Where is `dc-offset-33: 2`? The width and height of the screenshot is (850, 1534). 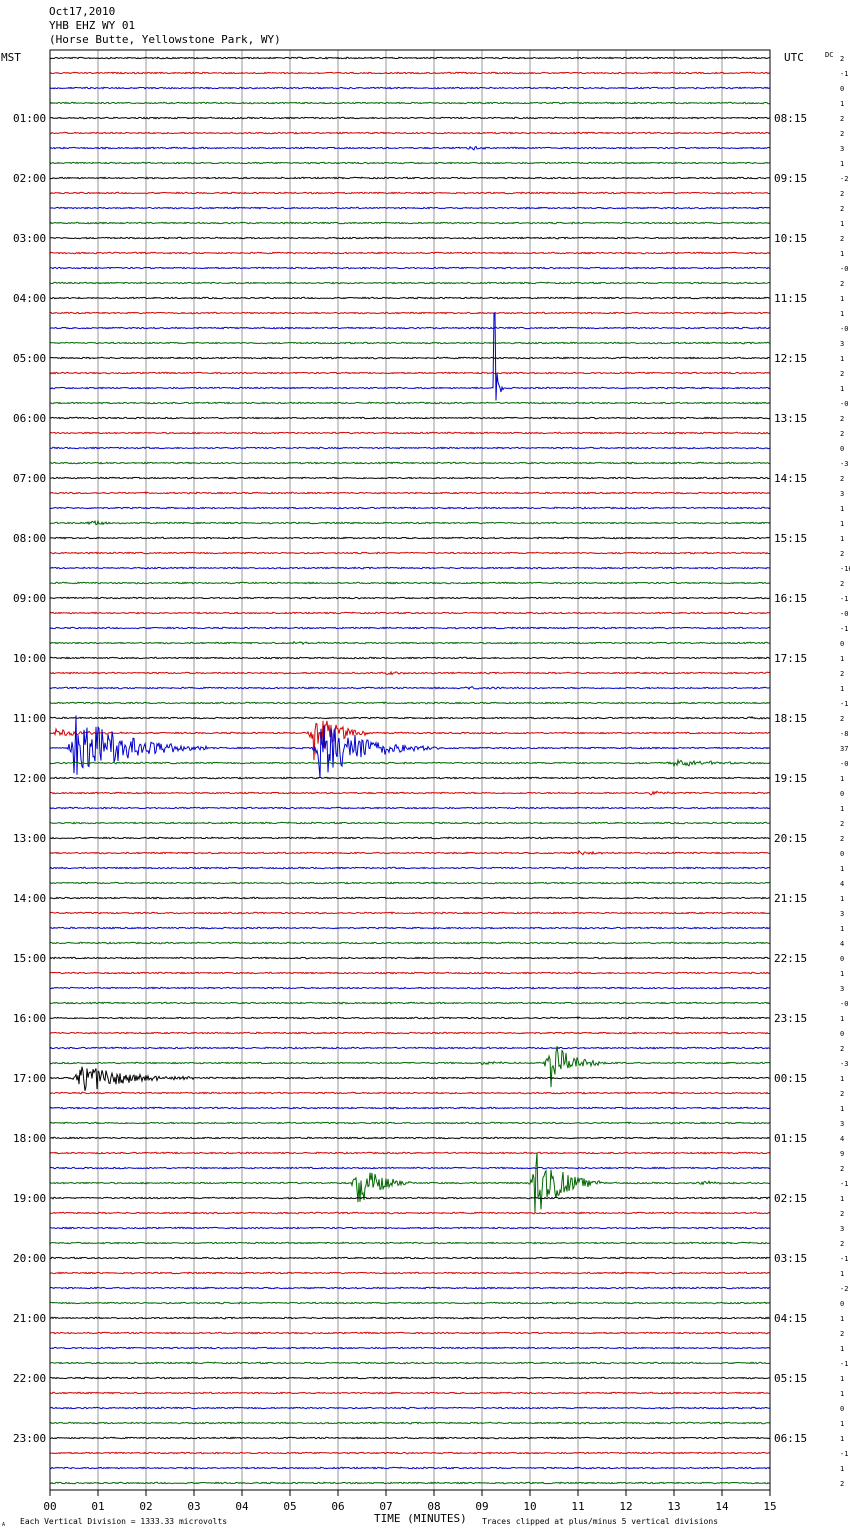
dc-offset-33: 2 is located at coordinates (842, 554).